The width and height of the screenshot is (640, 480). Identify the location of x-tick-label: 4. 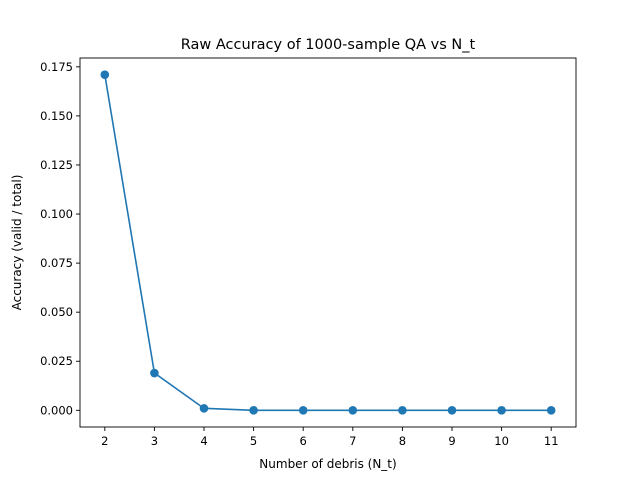
(203, 441).